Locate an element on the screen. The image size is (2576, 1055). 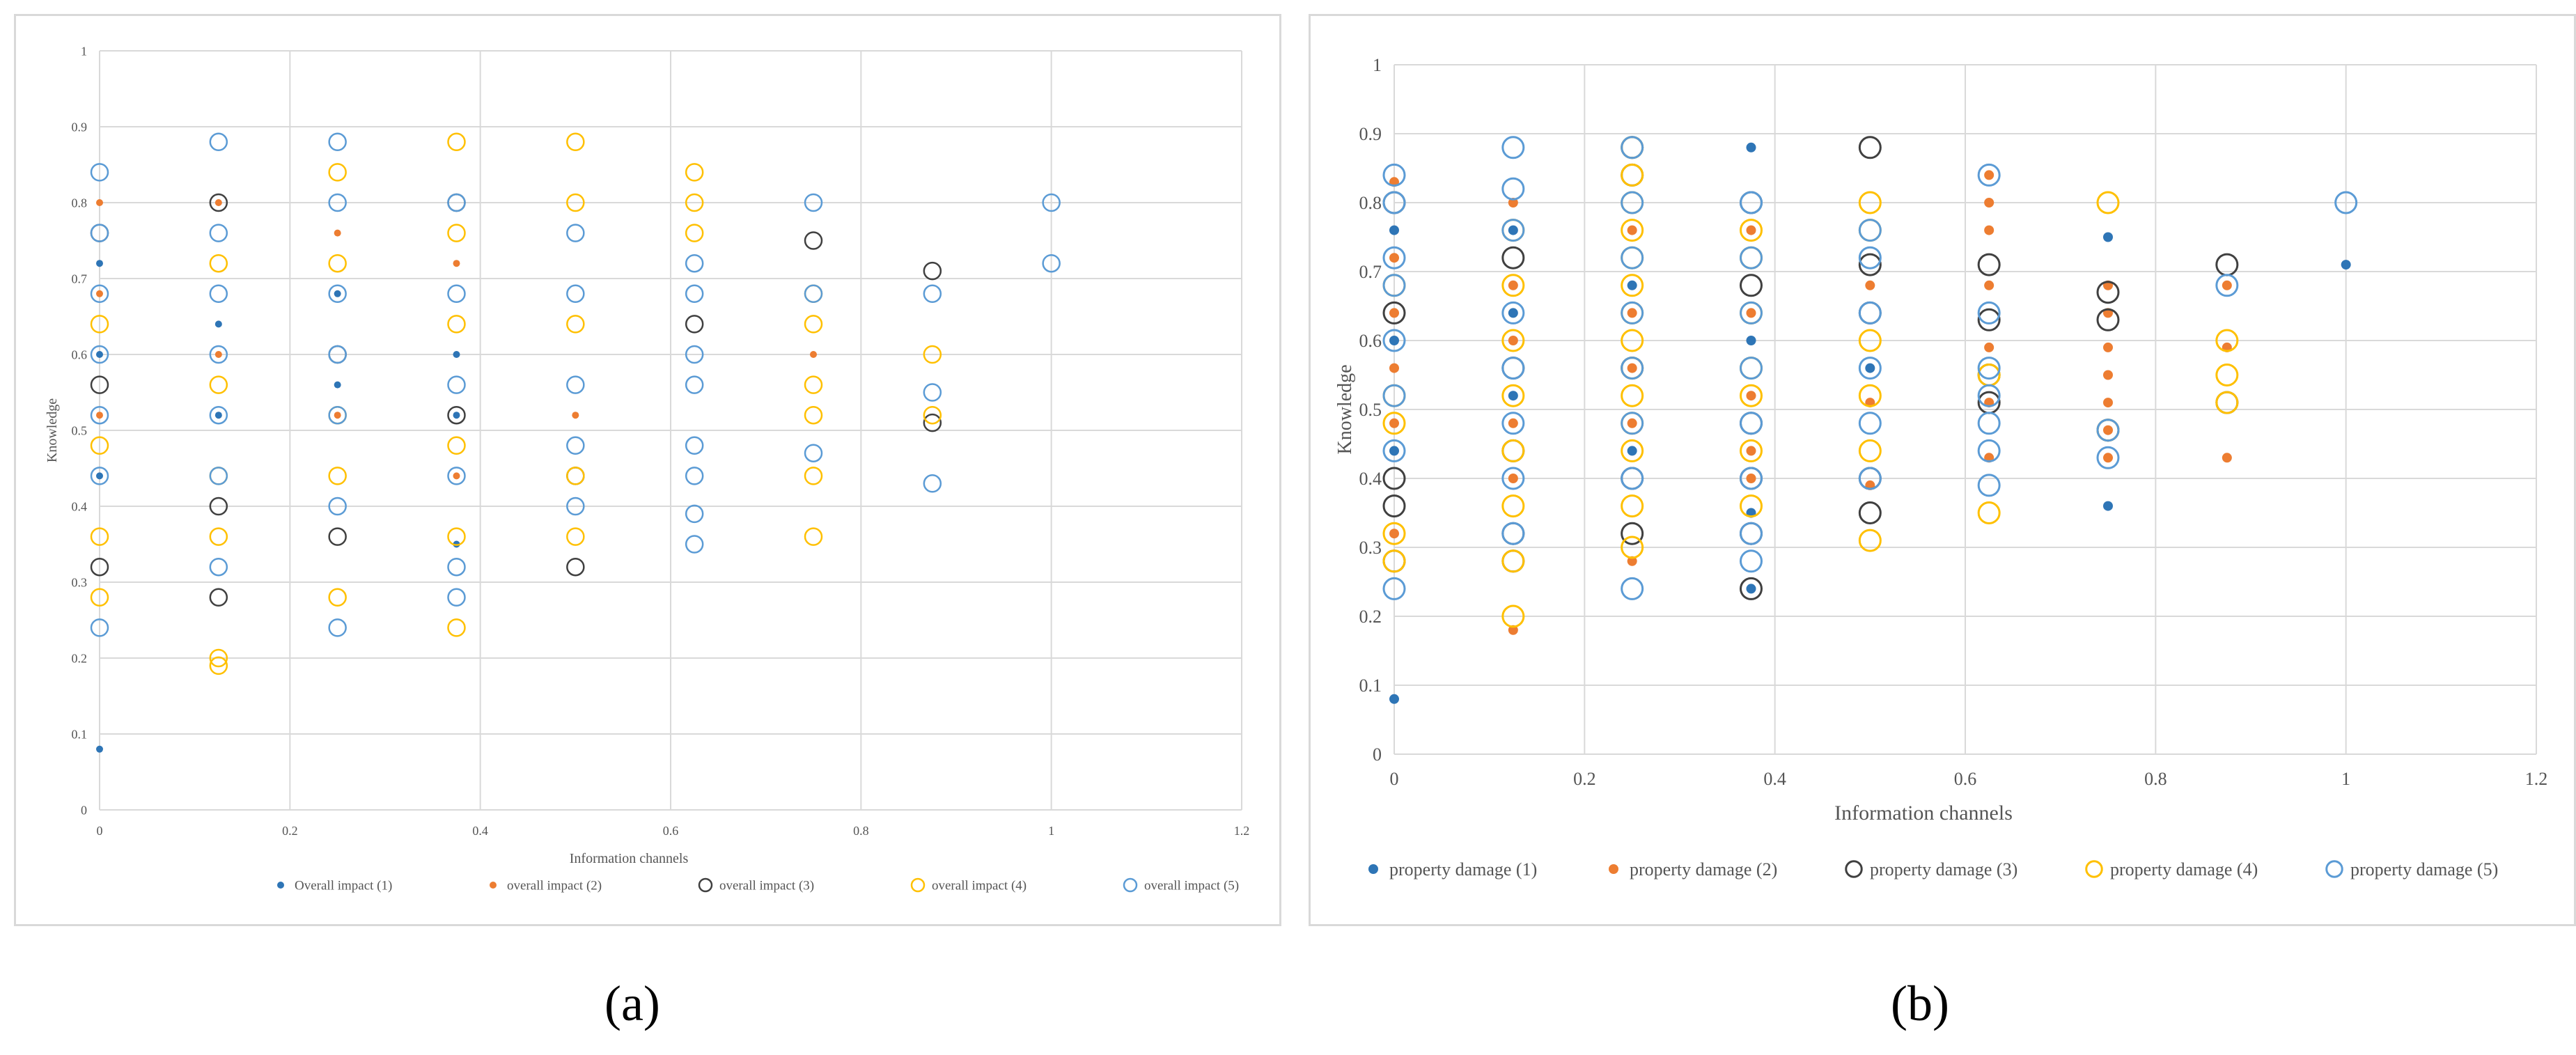
x-tick-label: 1.2 is located at coordinates (2536, 779).